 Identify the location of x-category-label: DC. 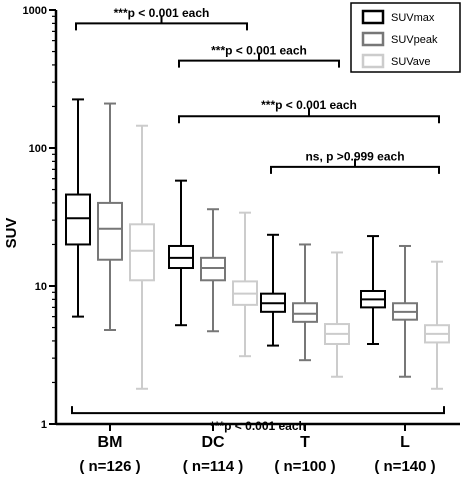
(213, 442).